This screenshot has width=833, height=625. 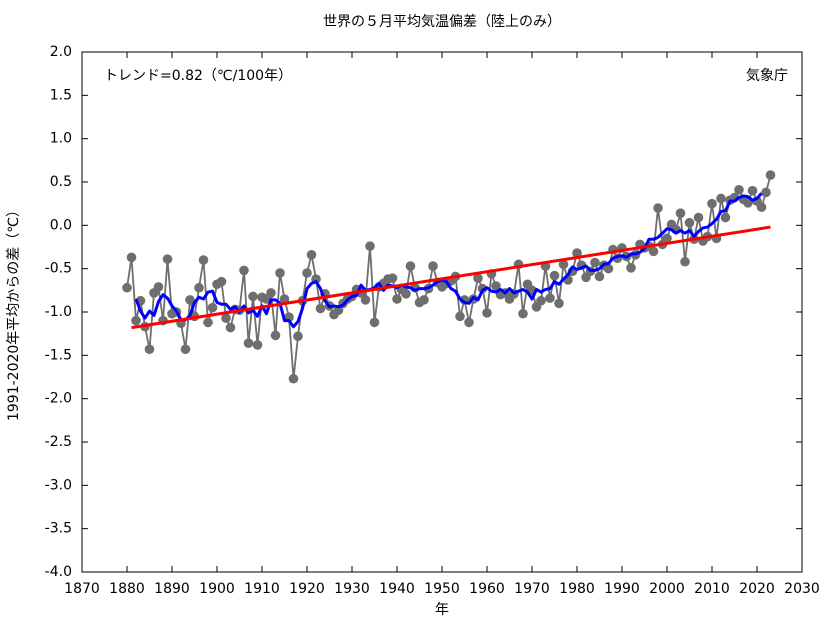 I want to click on y-tick-label: 0.0, so click(x=61, y=225).